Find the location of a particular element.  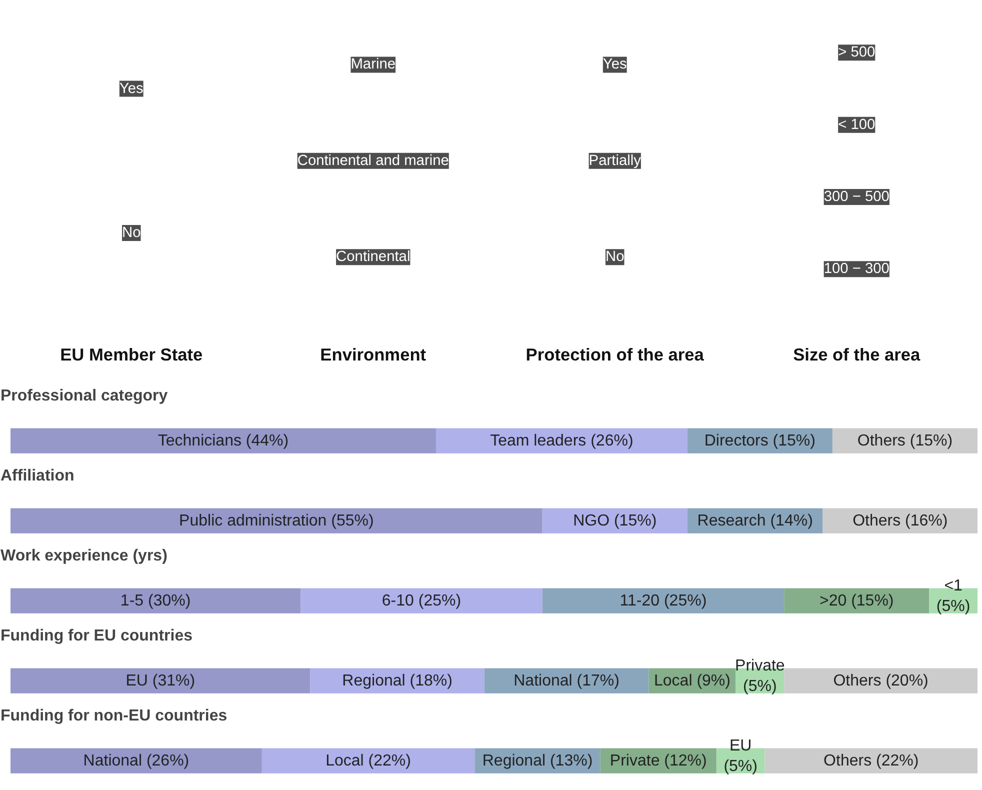

category-label: Size of the area is located at coordinates (857, 354).